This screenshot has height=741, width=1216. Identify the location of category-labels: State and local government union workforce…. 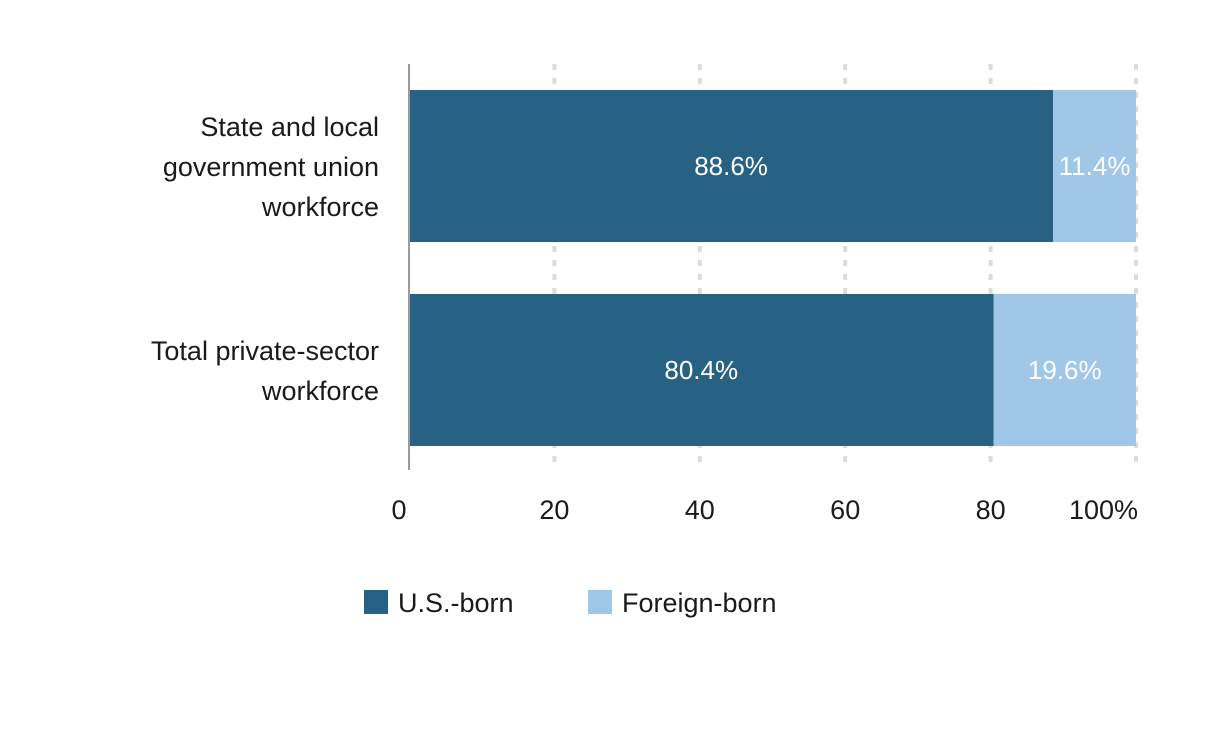
(265, 259).